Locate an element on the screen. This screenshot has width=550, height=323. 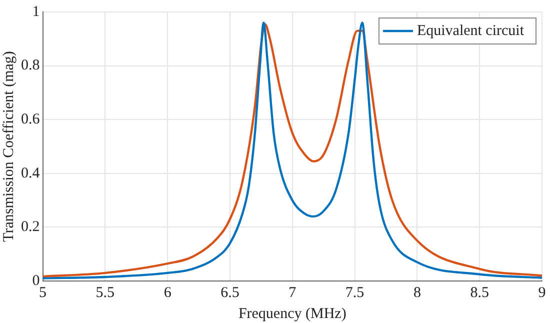
y-tick-label: 0.2 is located at coordinates (30, 227).